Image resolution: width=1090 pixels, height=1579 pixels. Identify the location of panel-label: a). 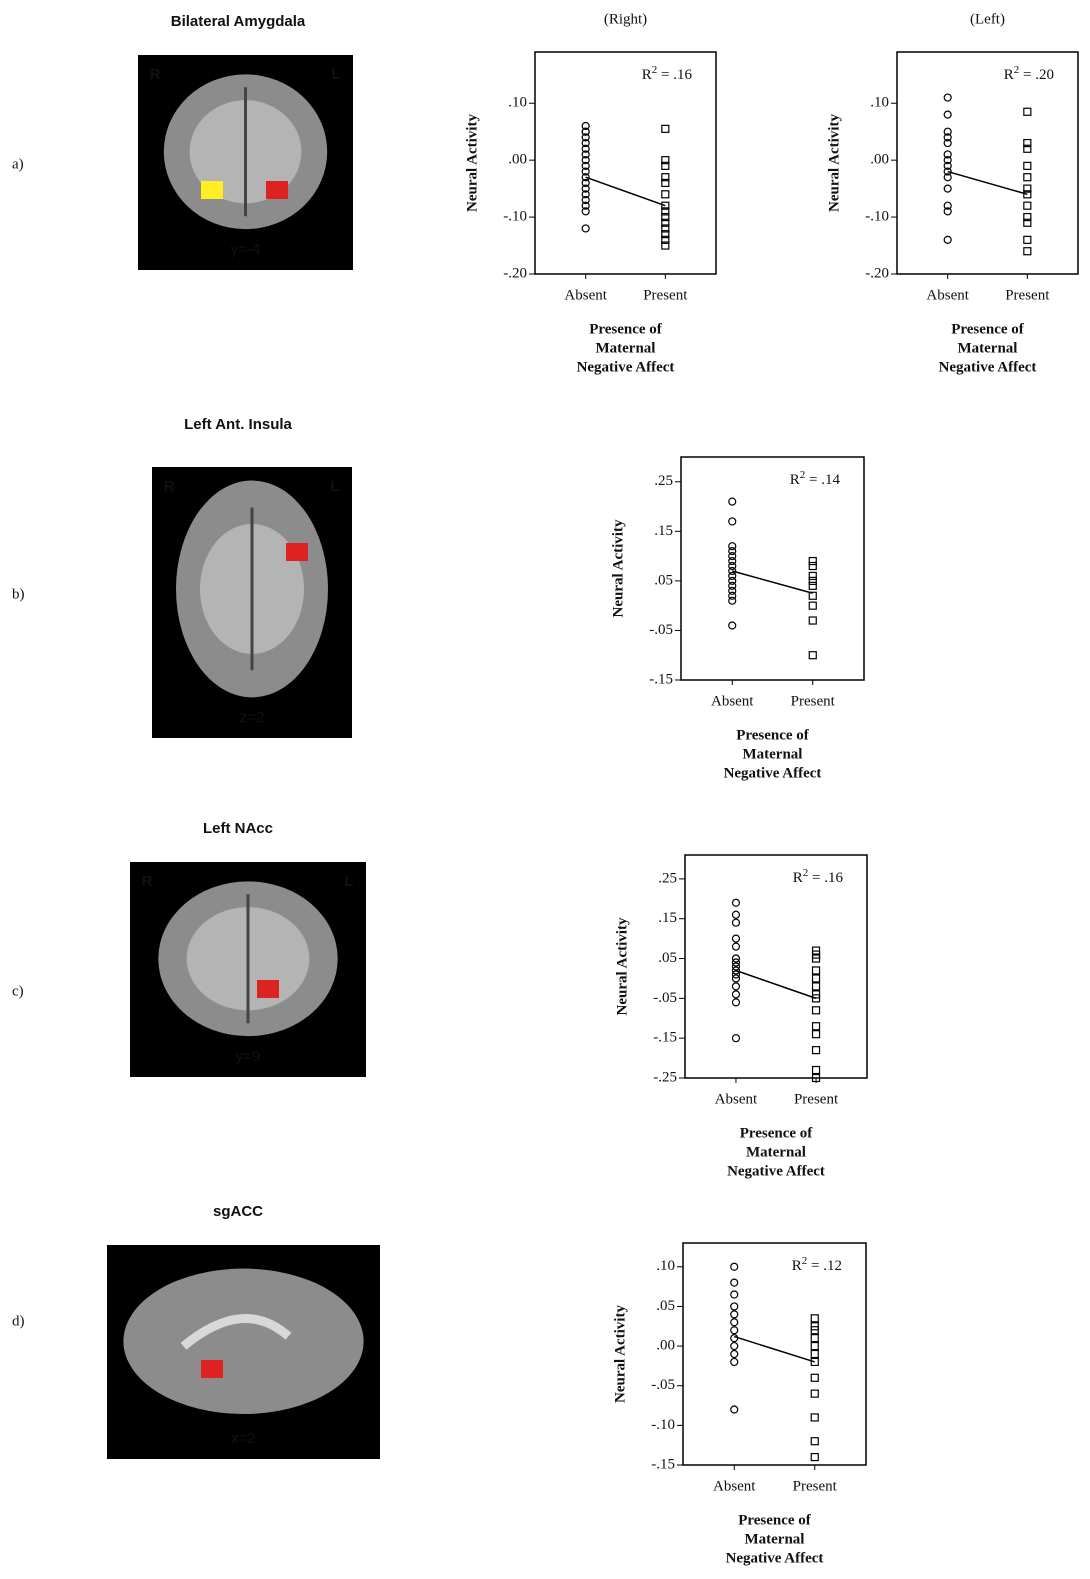
(18, 164).